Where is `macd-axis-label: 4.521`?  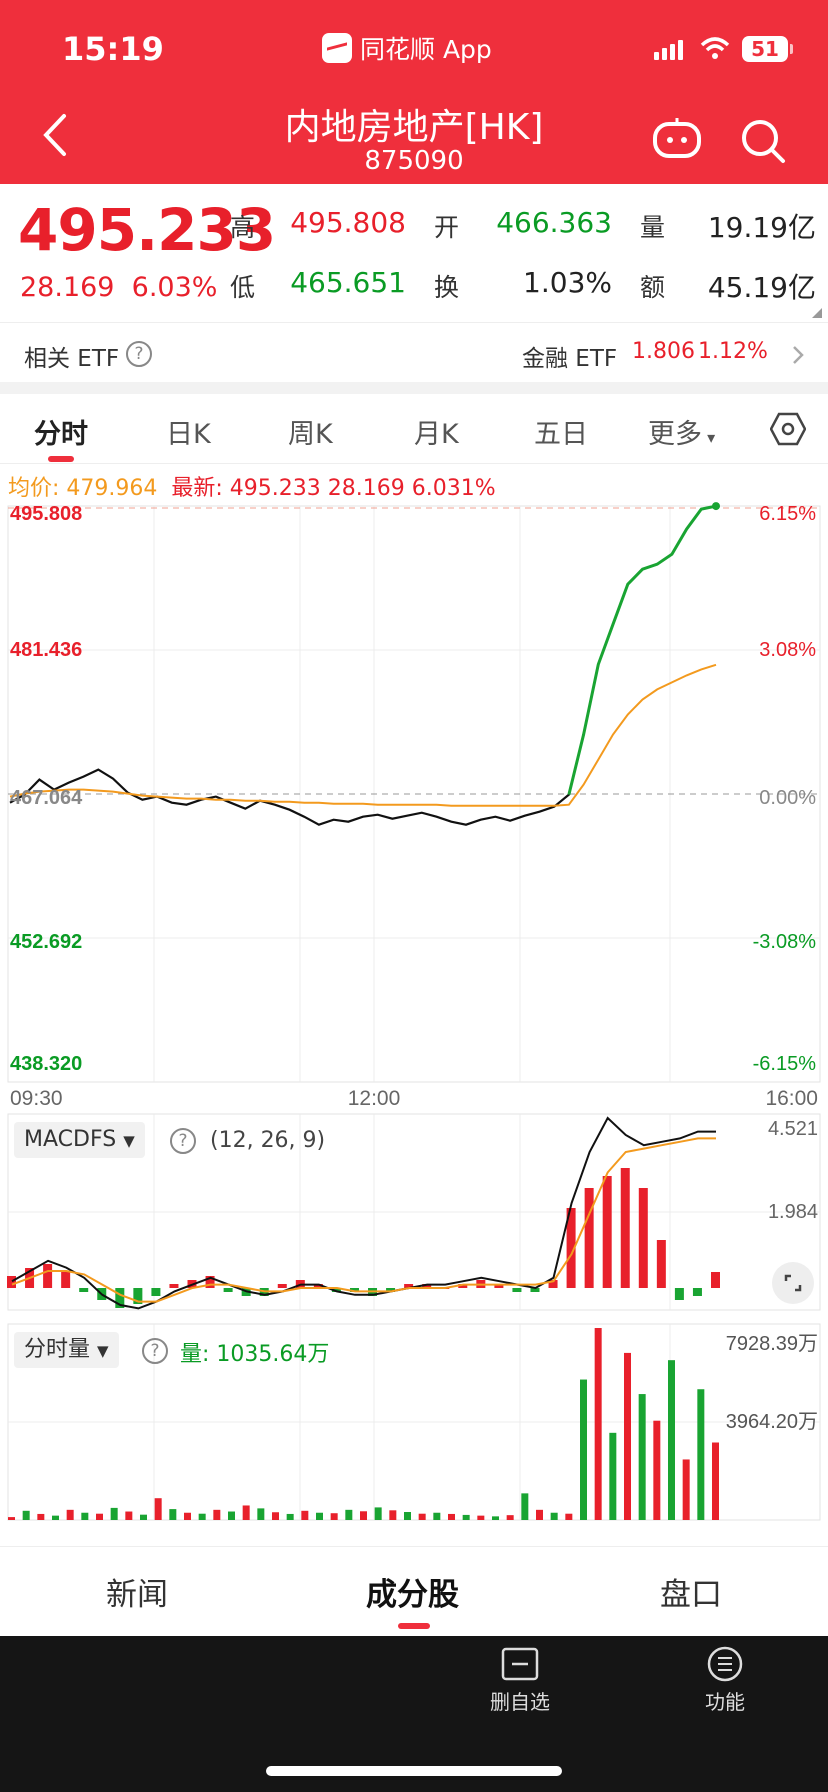
macd-axis-label: 4.521 is located at coordinates (793, 1129).